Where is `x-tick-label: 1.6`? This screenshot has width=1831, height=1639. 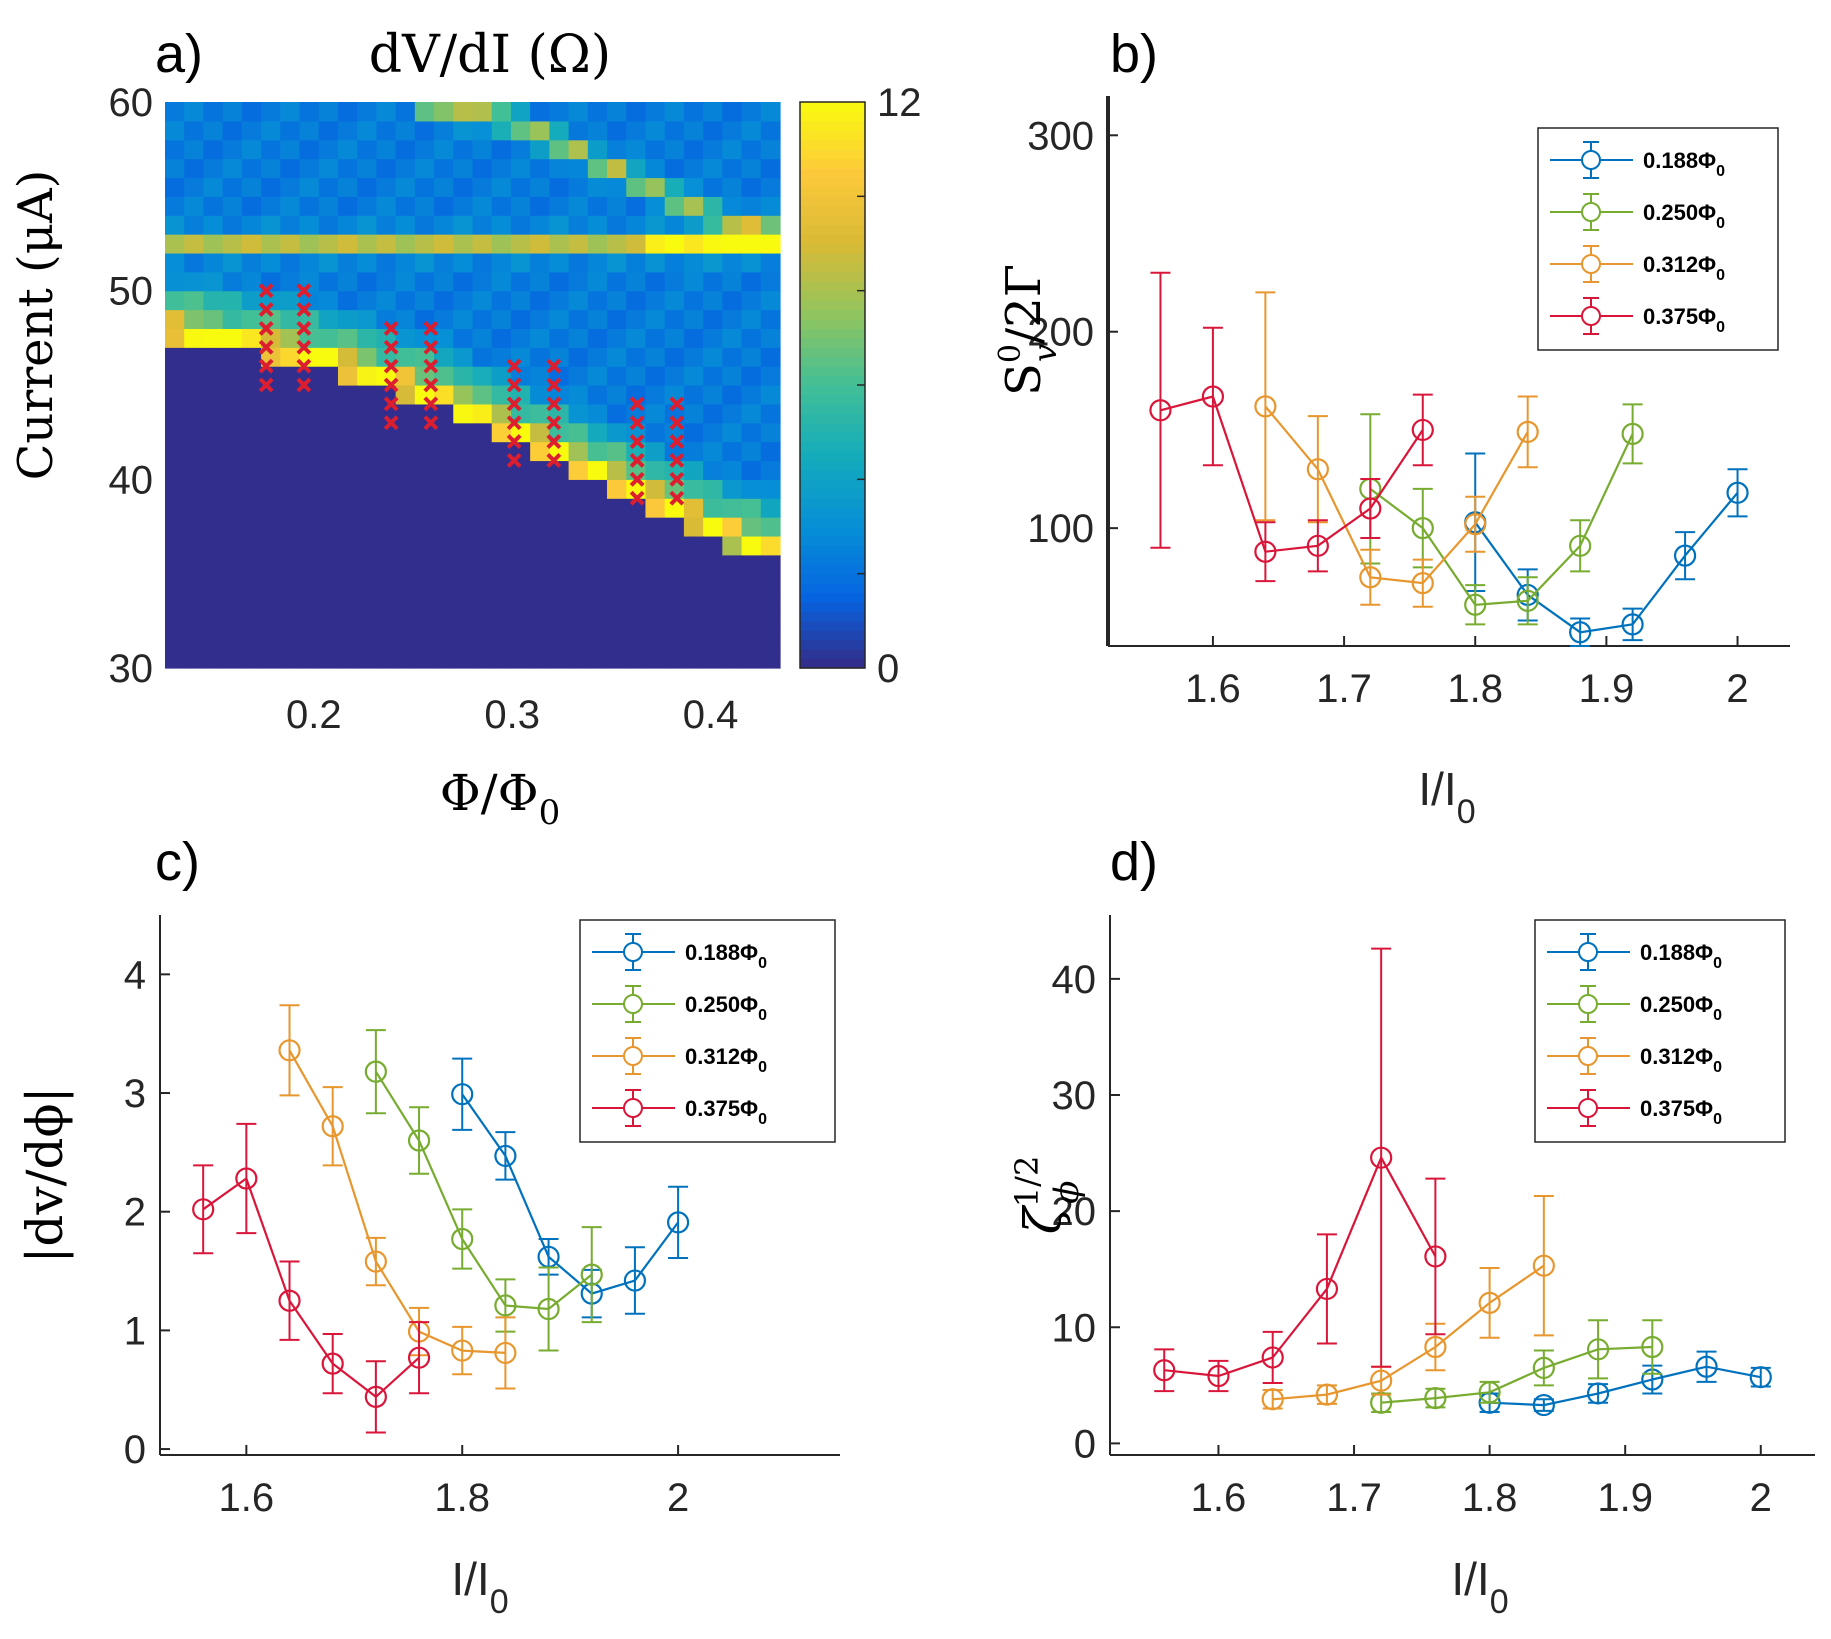 x-tick-label: 1.6 is located at coordinates (1219, 1498).